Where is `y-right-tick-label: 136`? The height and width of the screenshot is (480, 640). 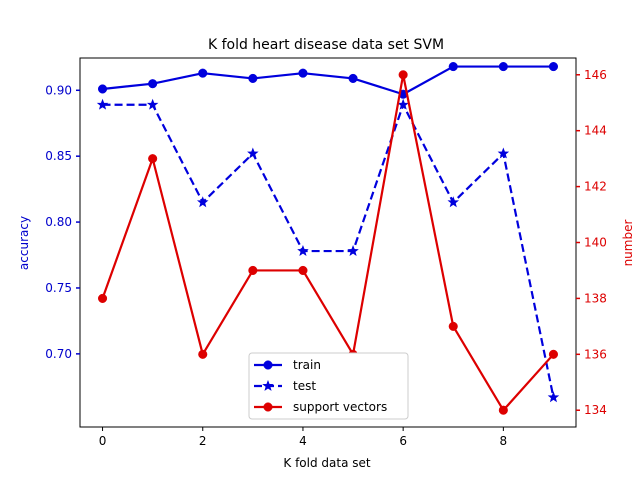 y-right-tick-label: 136 is located at coordinates (595, 354).